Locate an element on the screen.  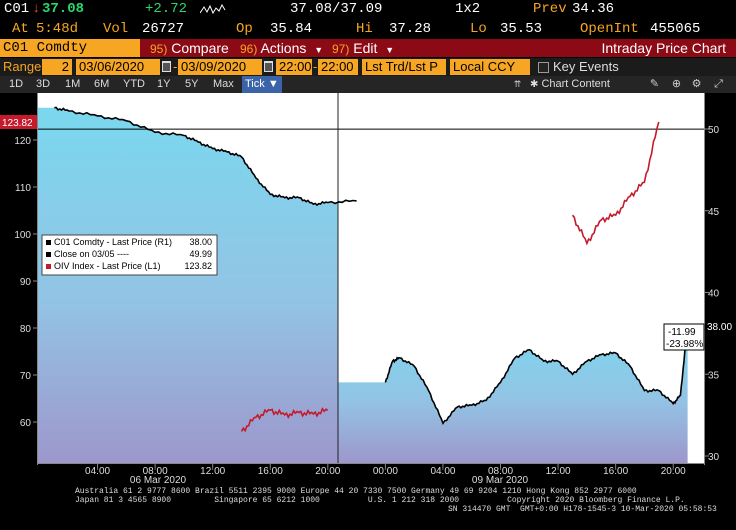
timeframe-3d: 3D is located at coordinates (43, 84).